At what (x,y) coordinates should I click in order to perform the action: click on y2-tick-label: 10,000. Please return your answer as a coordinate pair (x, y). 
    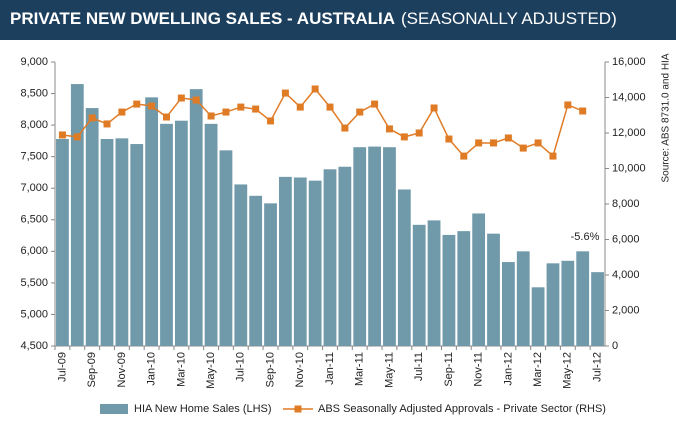
    Looking at the image, I should click on (629, 168).